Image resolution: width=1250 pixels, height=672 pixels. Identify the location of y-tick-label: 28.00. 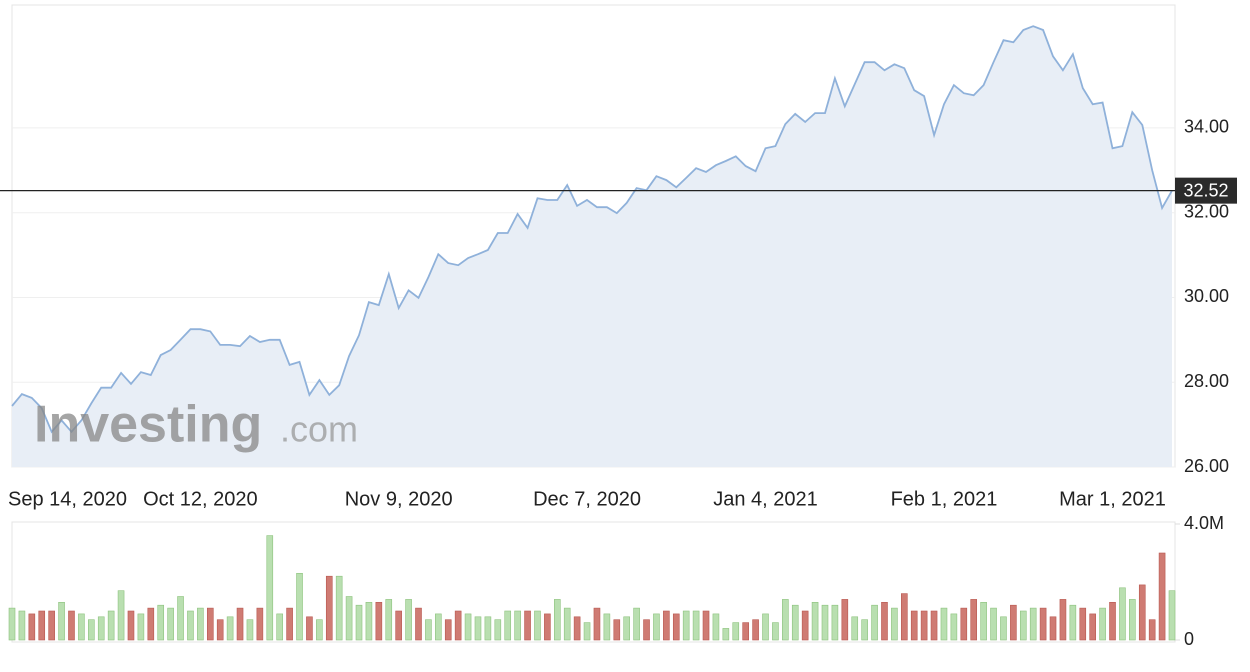
(1206, 381).